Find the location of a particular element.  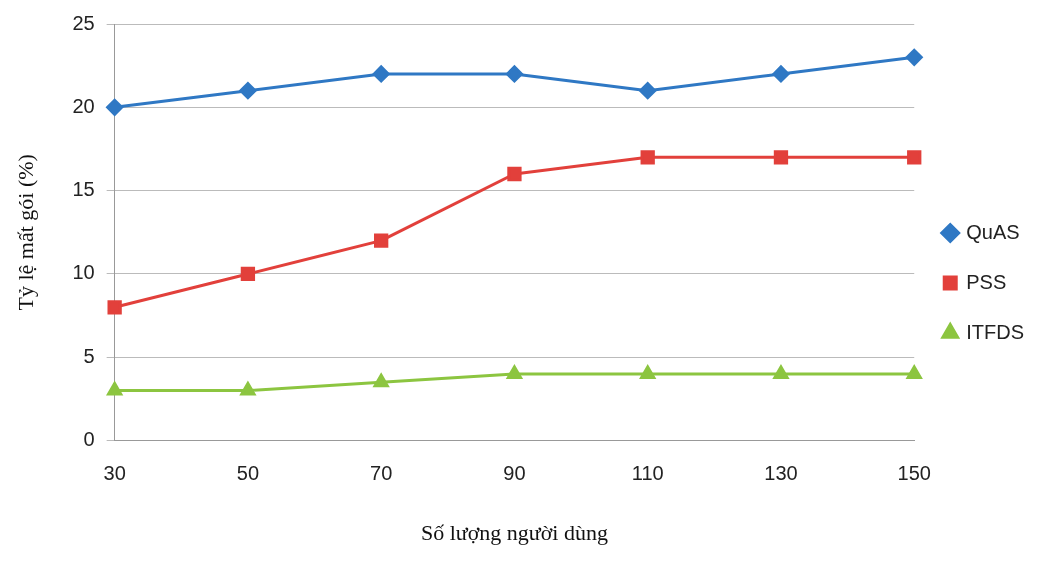

y-axis-title: Tỷ lệ mất gói (%) is located at coordinates (25, 232).